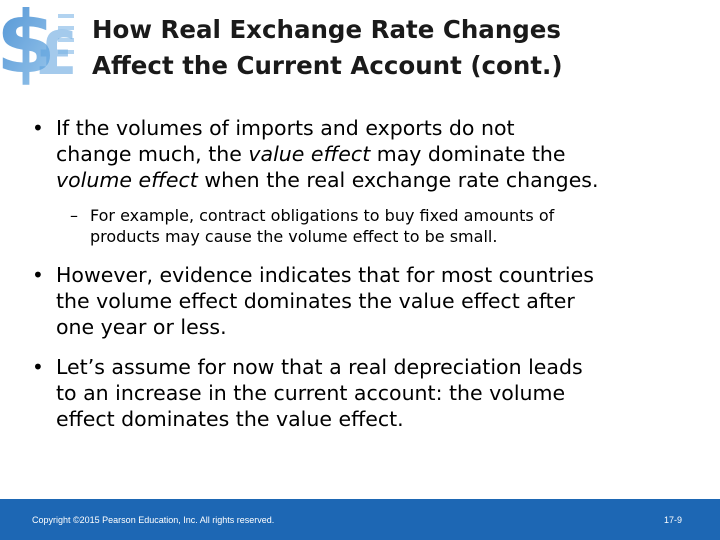  I want to click on bullet-line: to an increase in the current account, so click(381, 393).